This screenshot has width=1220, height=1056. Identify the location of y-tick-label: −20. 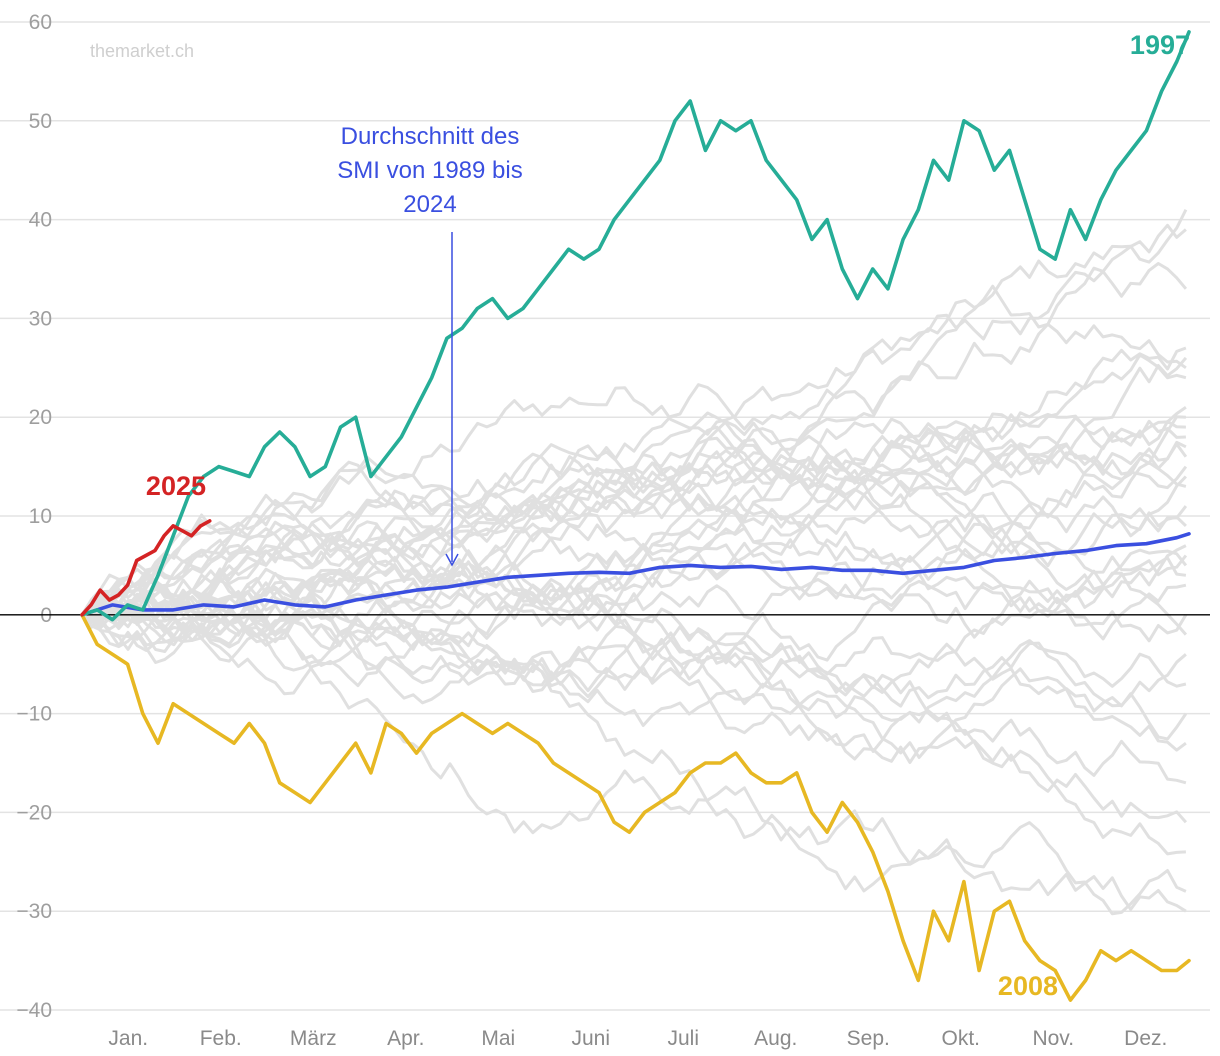
(34, 812).